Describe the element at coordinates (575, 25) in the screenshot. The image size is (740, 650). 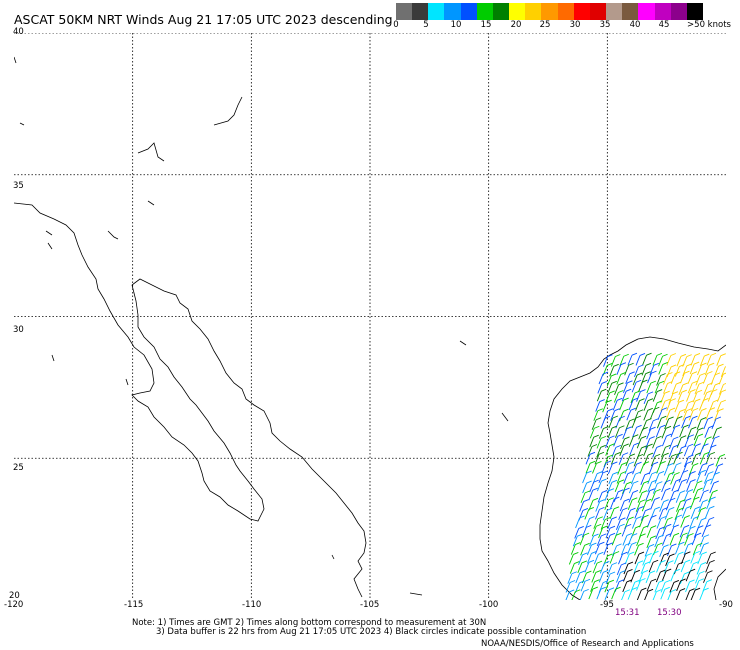
I see `colorbar-label: 30` at that location.